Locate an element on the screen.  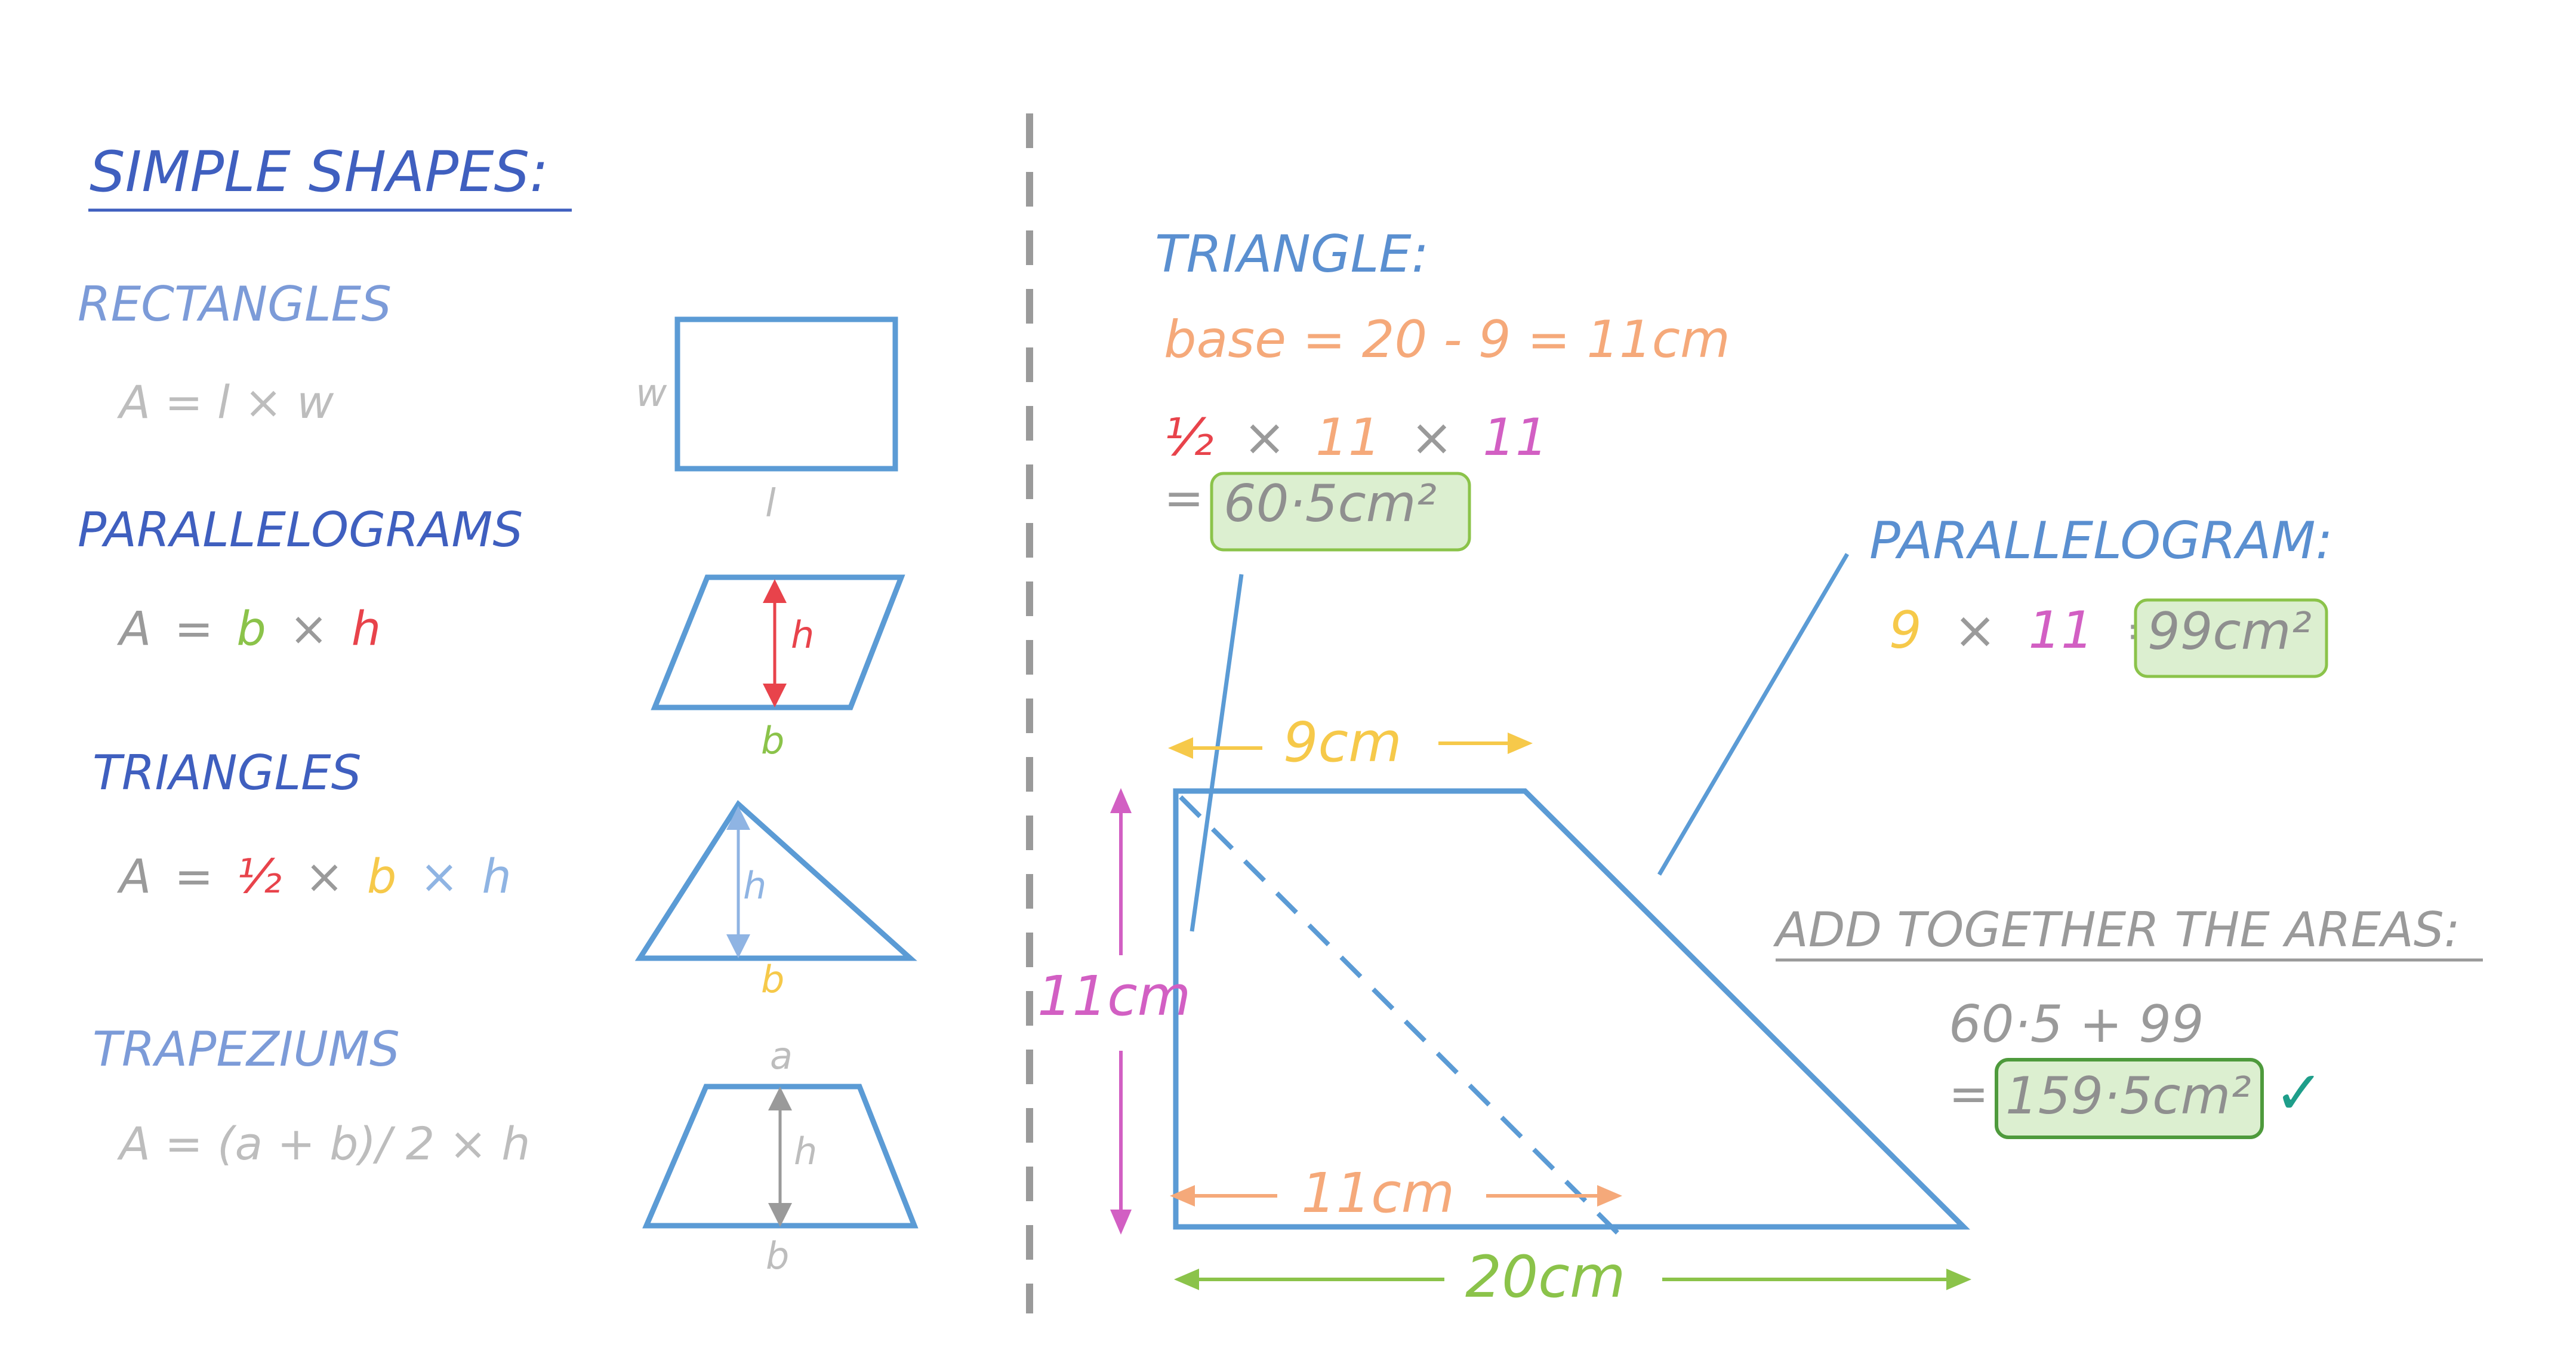
sum-result-box is located at coordinates (2129, 1098).